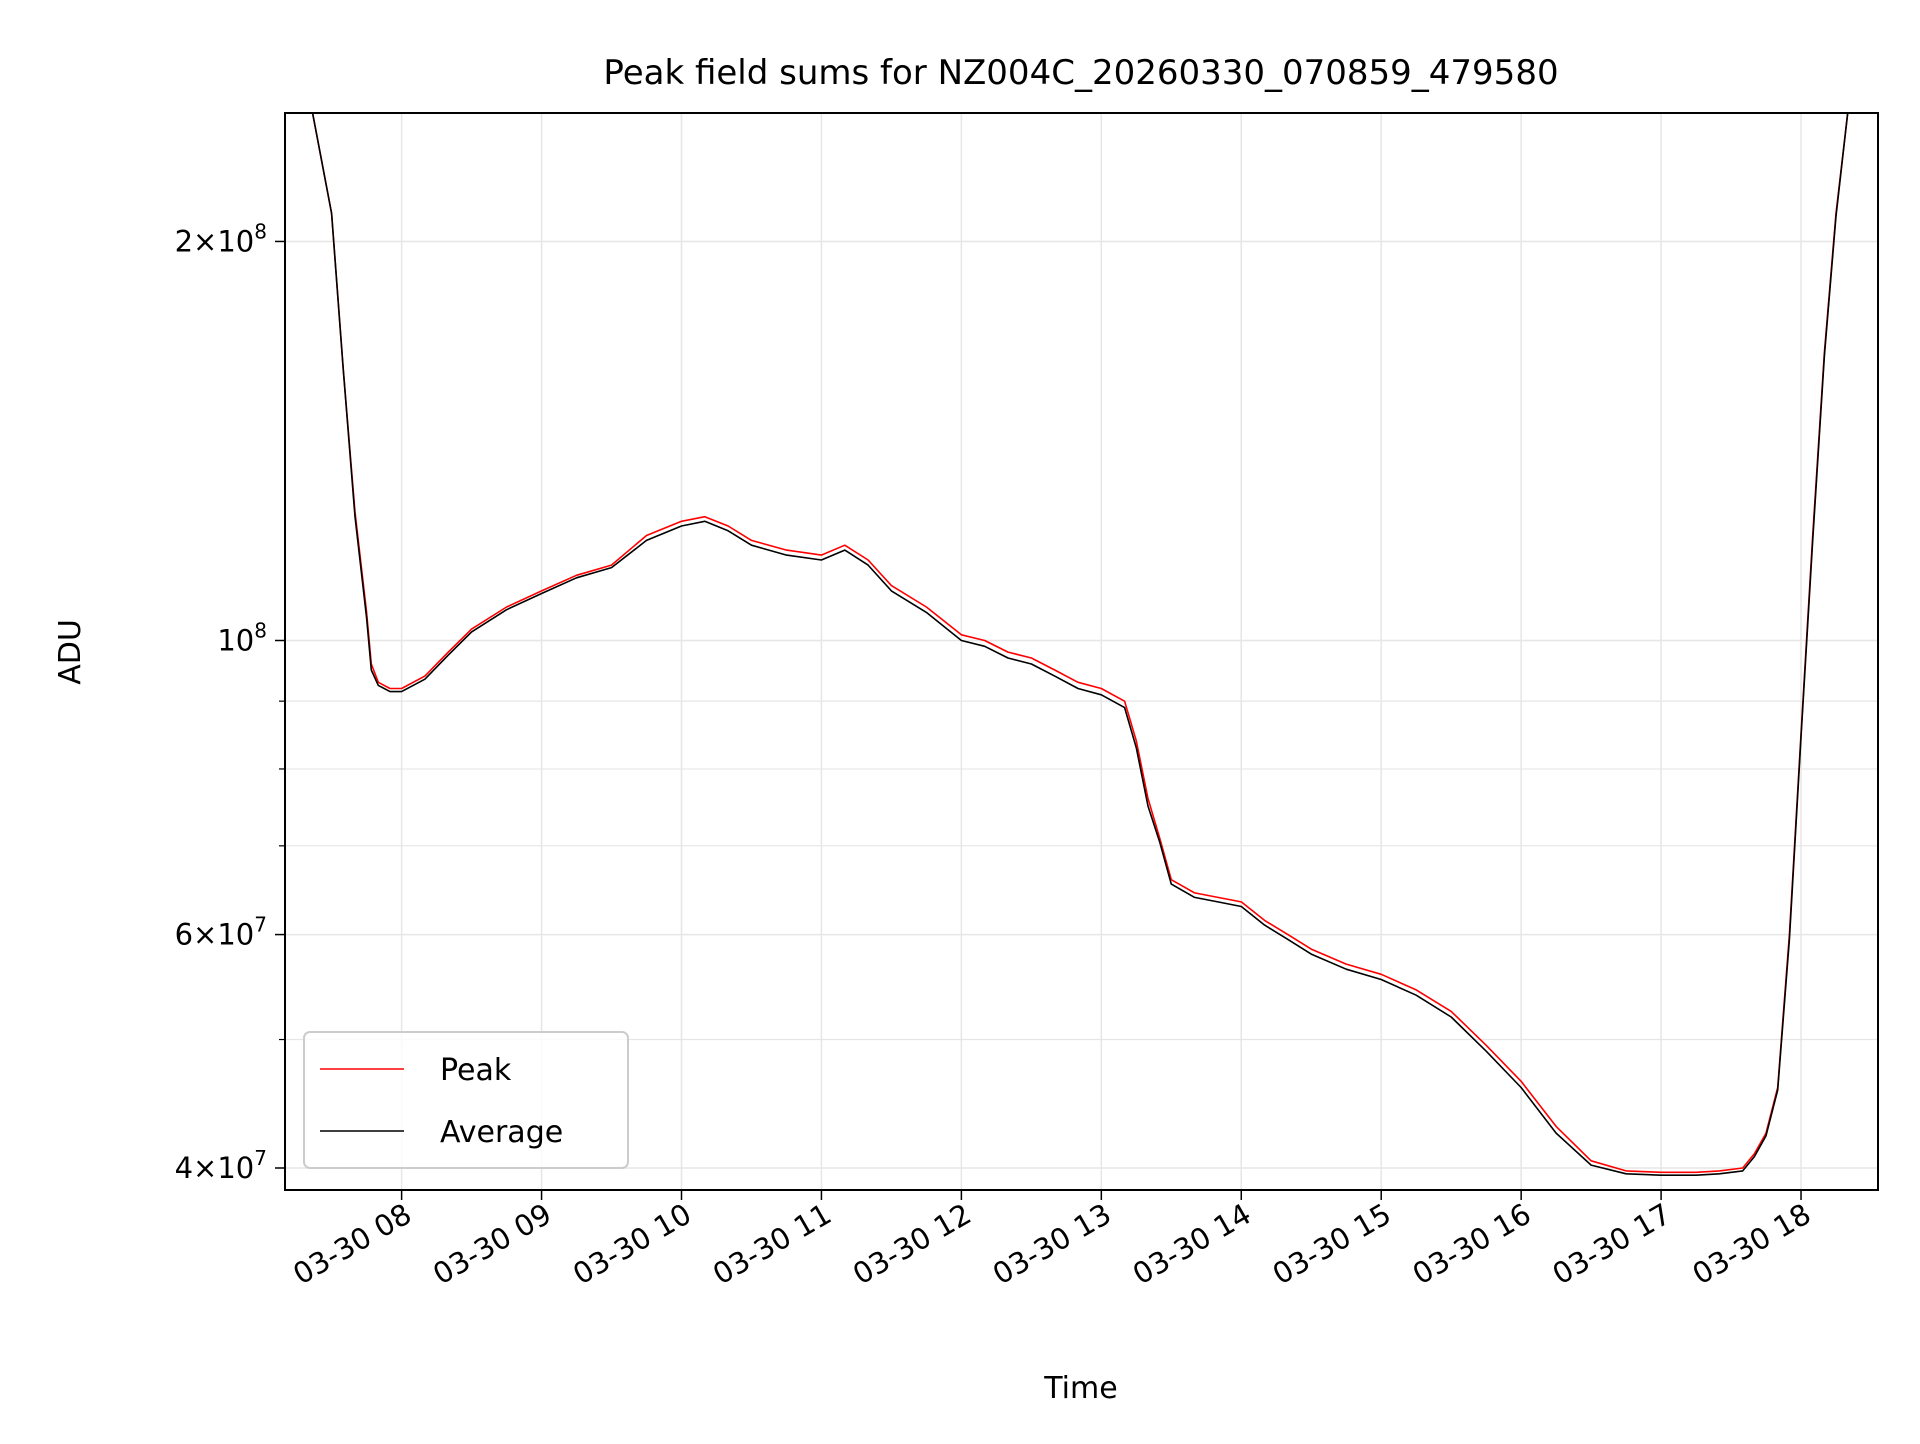 The width and height of the screenshot is (1920, 1444). What do you see at coordinates (476, 1070) in the screenshot?
I see `legend-label-peak: Peak` at bounding box center [476, 1070].